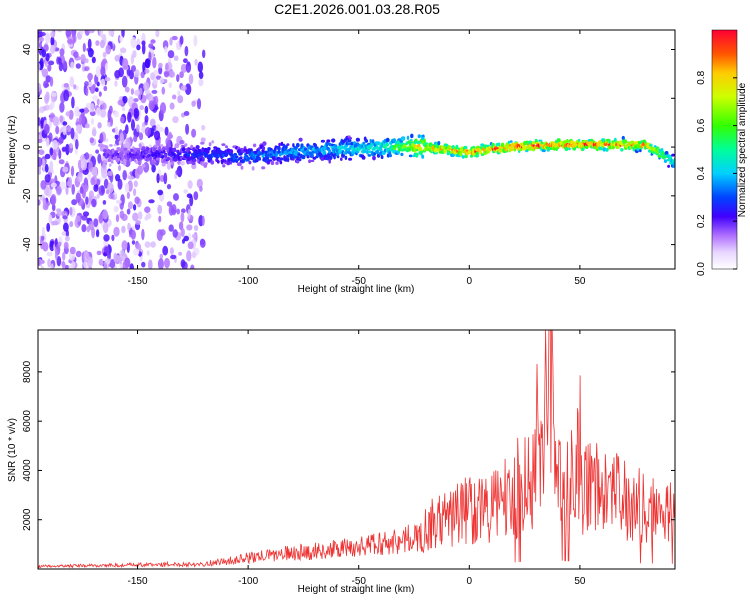 The image size is (750, 600). Describe the element at coordinates (724, 149) in the screenshot. I see `colorbar-gradient` at that location.